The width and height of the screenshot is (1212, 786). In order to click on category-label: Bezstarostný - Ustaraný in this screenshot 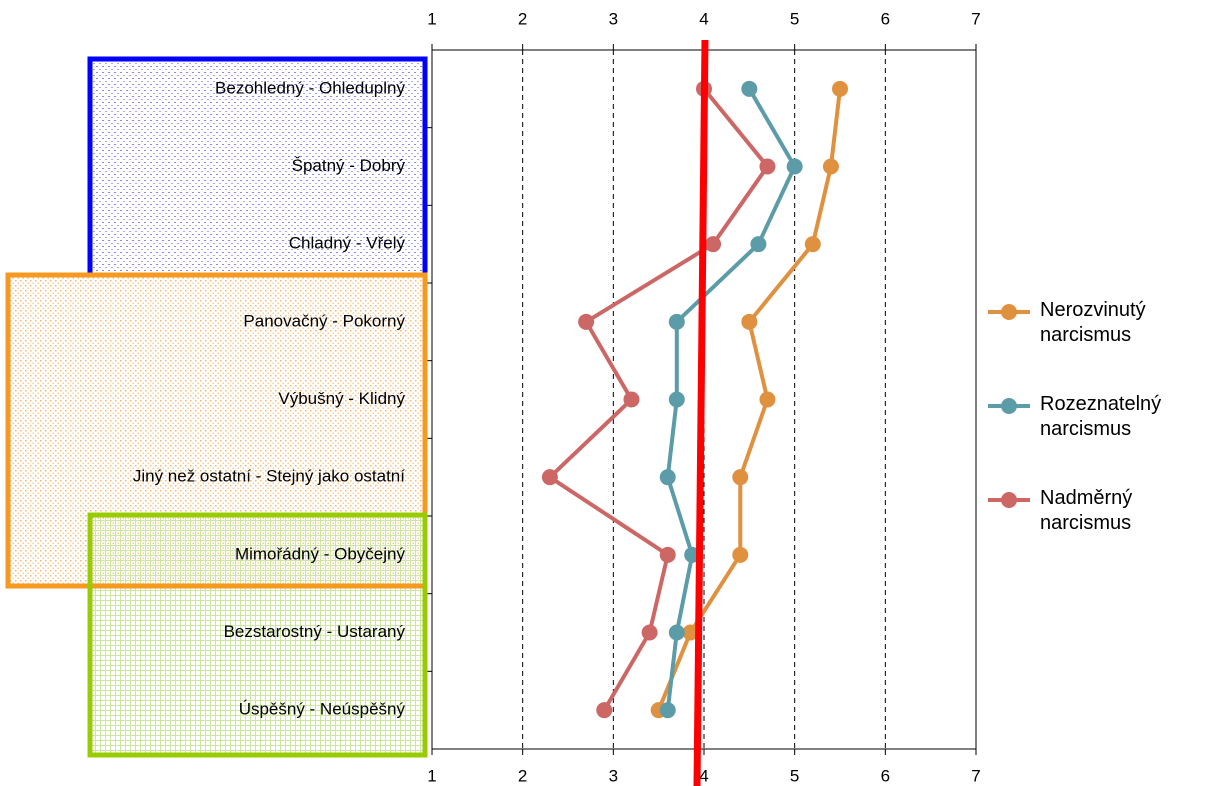, I will do `click(315, 631)`.